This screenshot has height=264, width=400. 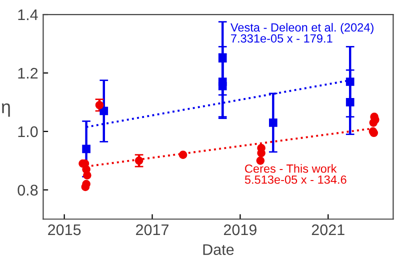 I want to click on y-tick-label: 1.4, so click(x=28, y=15).